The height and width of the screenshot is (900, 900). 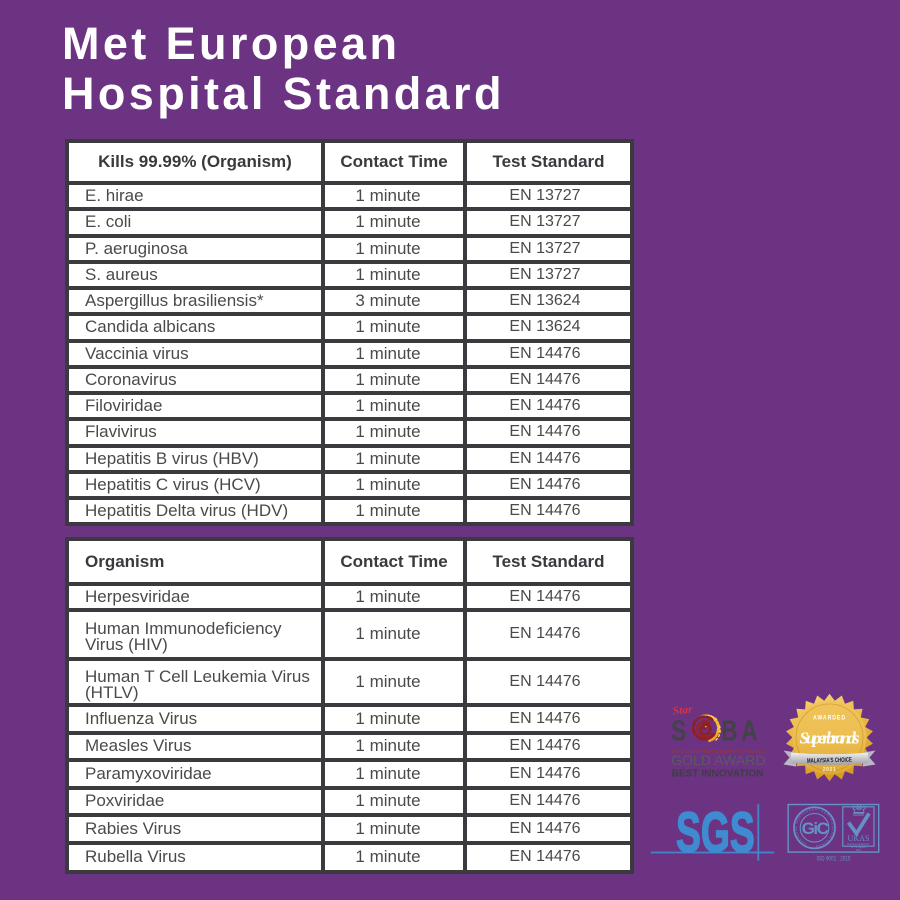 I want to click on svg-text: MALAYSIA'S CHOICE, so click(x=830, y=761).